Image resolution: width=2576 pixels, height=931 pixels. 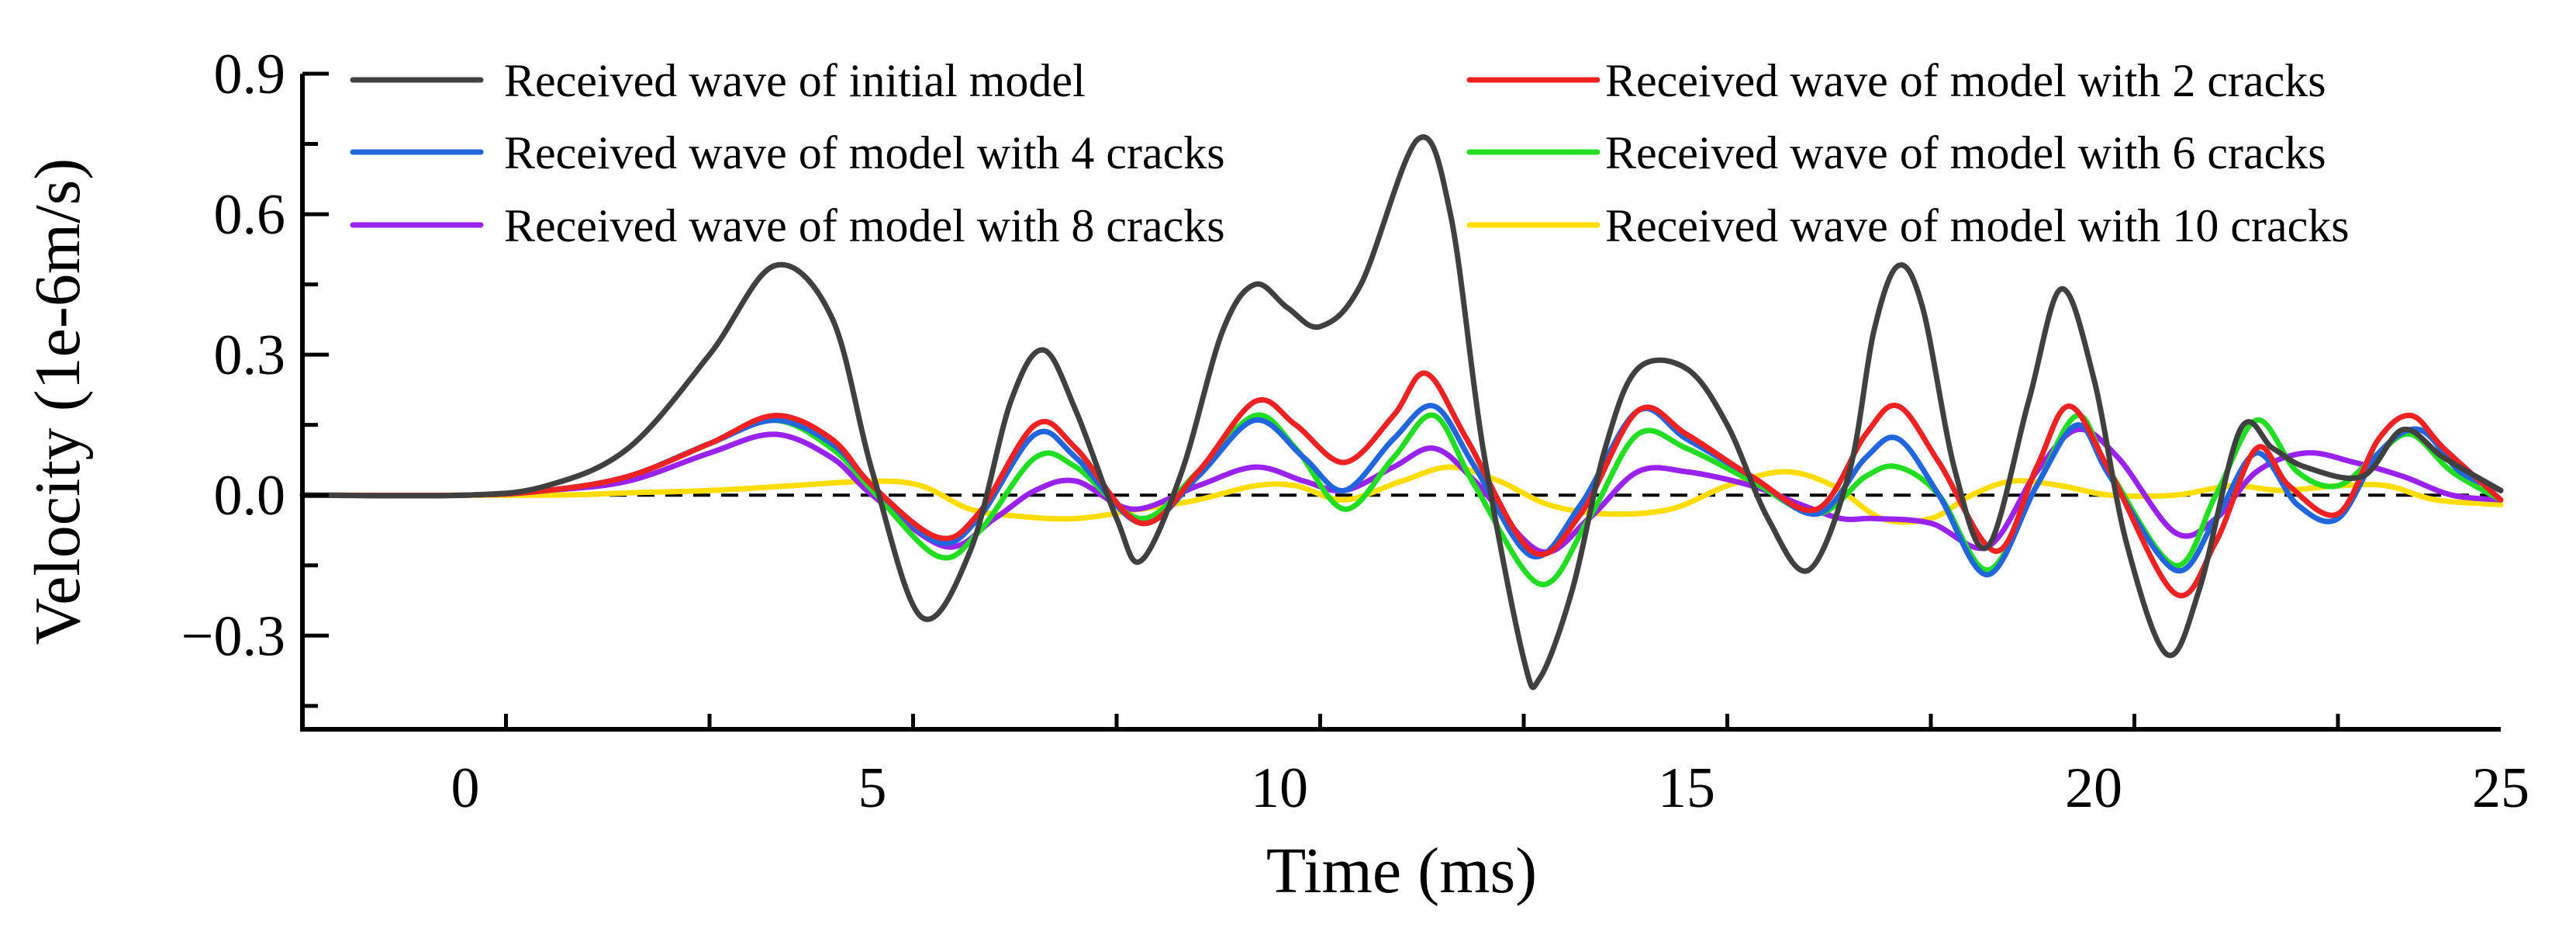 I want to click on x-tick-label: 0, so click(x=466, y=788).